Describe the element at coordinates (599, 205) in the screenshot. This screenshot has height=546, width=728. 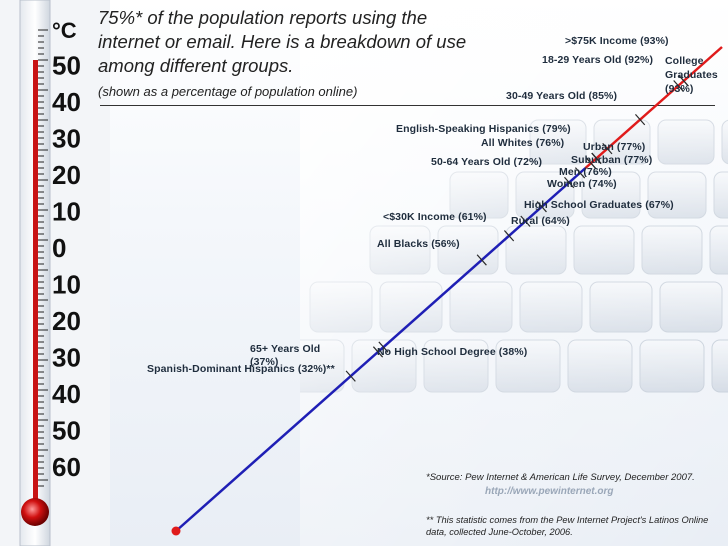
I see `group-label: High School Graduates (67%)` at that location.